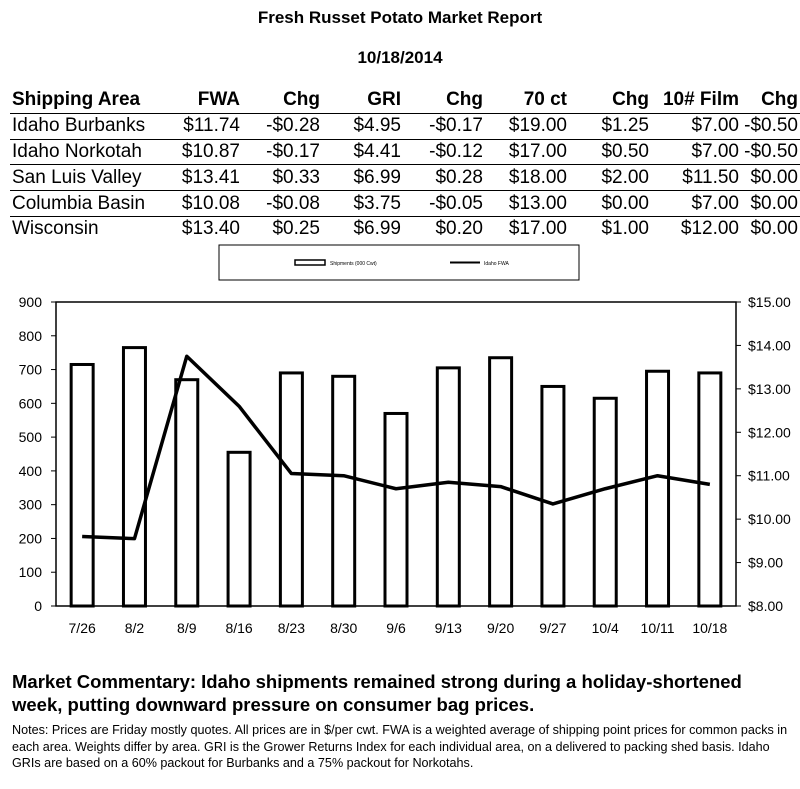 This screenshot has height=789, width=800. Describe the element at coordinates (709, 229) in the screenshot. I see `price-cell: $12.00` at that location.